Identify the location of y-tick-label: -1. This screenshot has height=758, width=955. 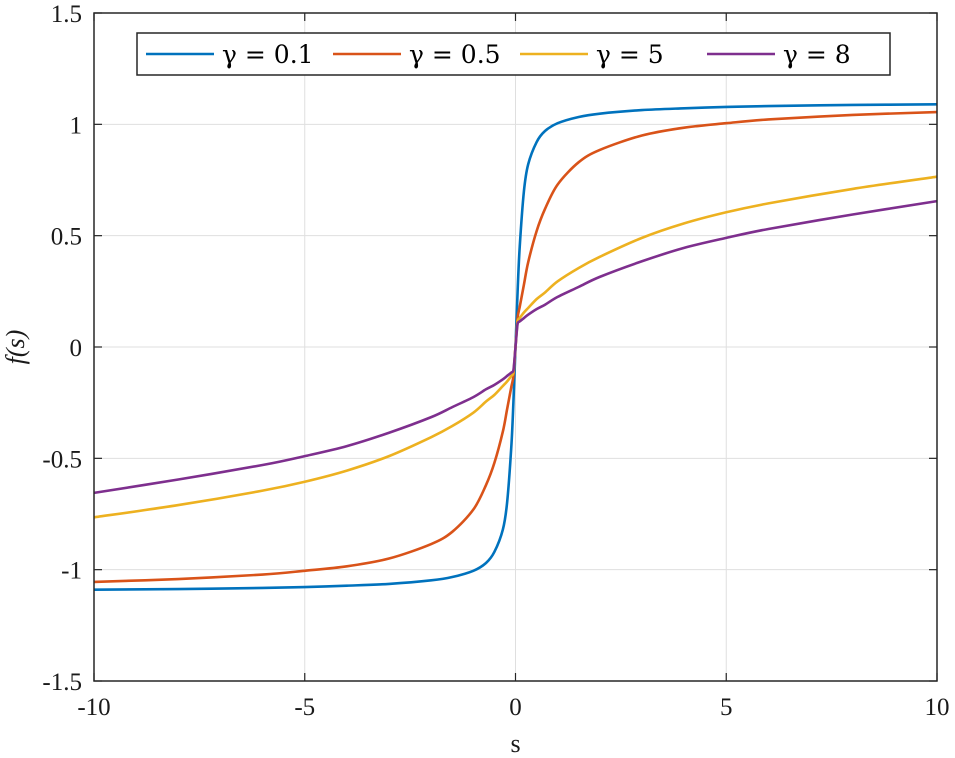
(71, 571).